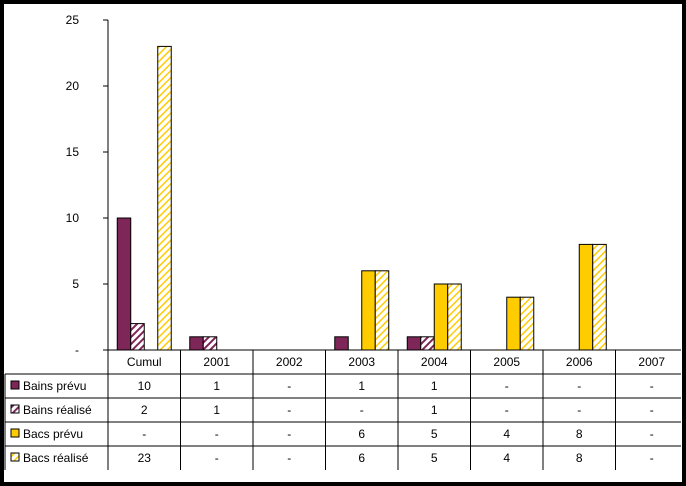 This screenshot has height=486, width=686. I want to click on legend-label: Bains réalisé, so click(57, 410).